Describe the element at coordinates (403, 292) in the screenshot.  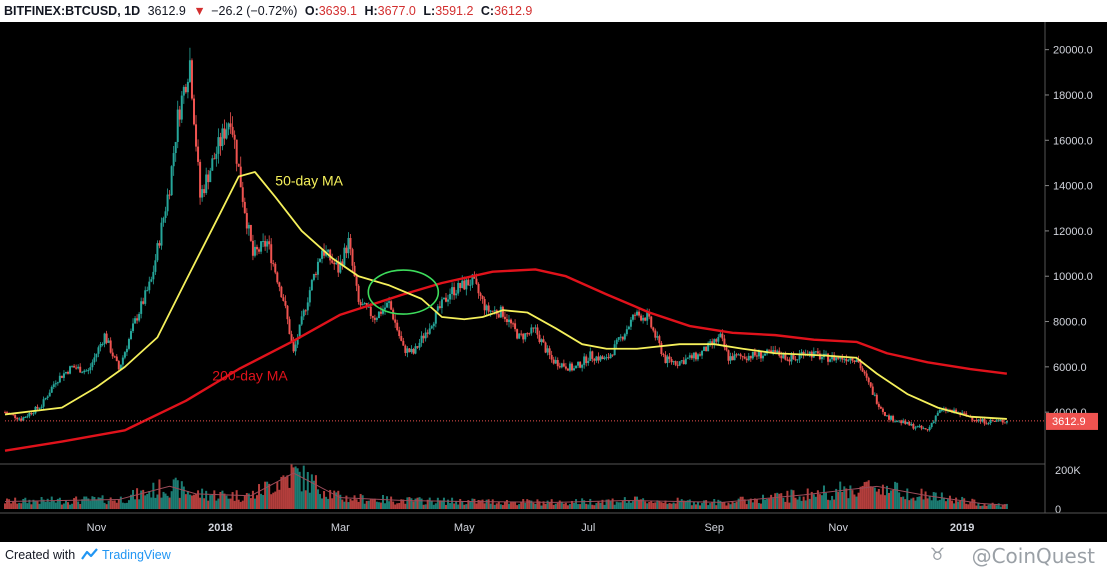
I see `highlight-ellipse` at that location.